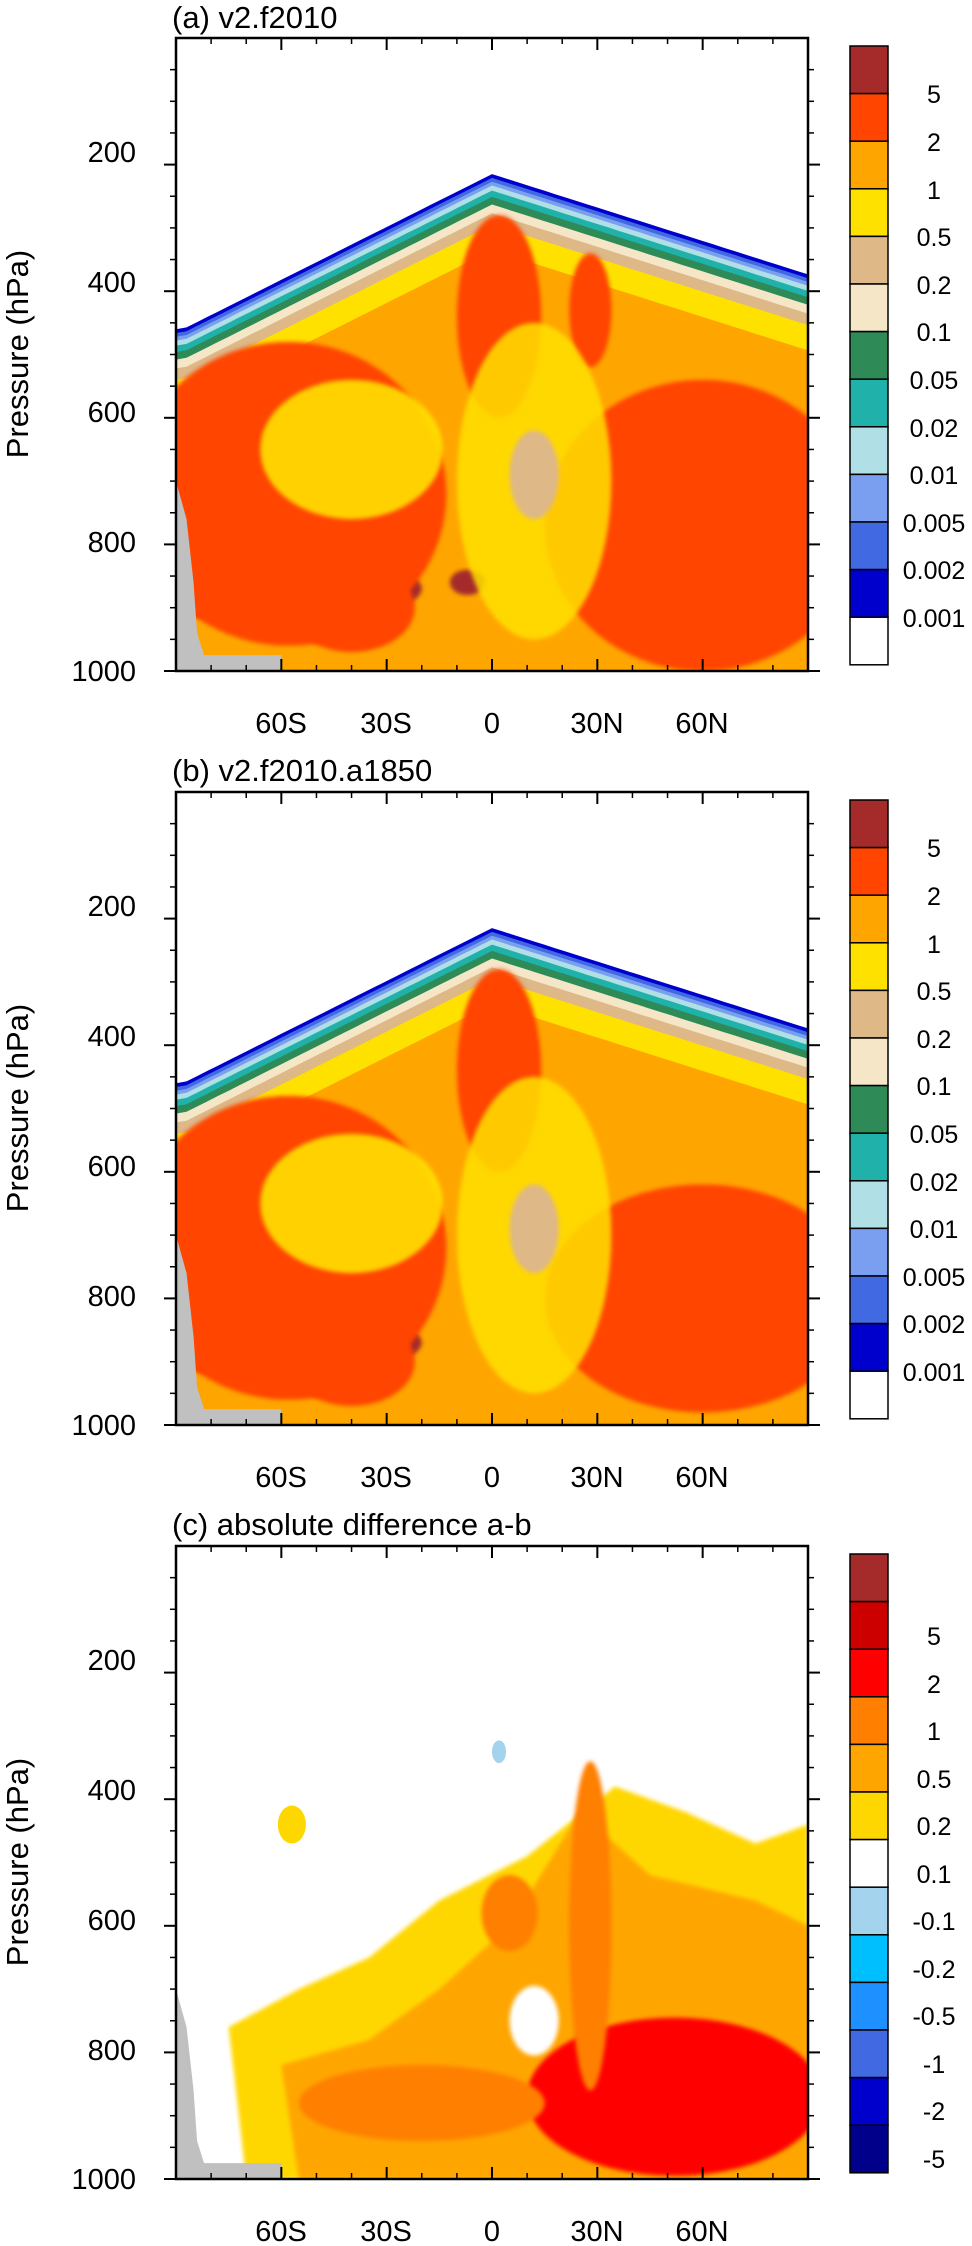  I want to click on panel-b-x-tick-labels: 60S 30S 0 30N 60N, so click(491, 1478).